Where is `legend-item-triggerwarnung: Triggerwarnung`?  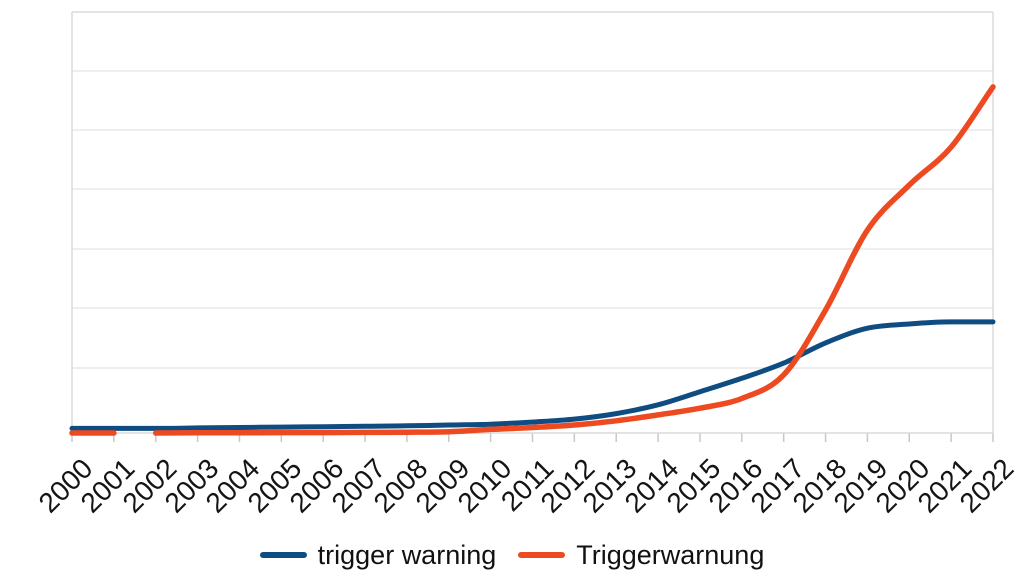
legend-item-triggerwarnung: Triggerwarnung is located at coordinates (641, 555).